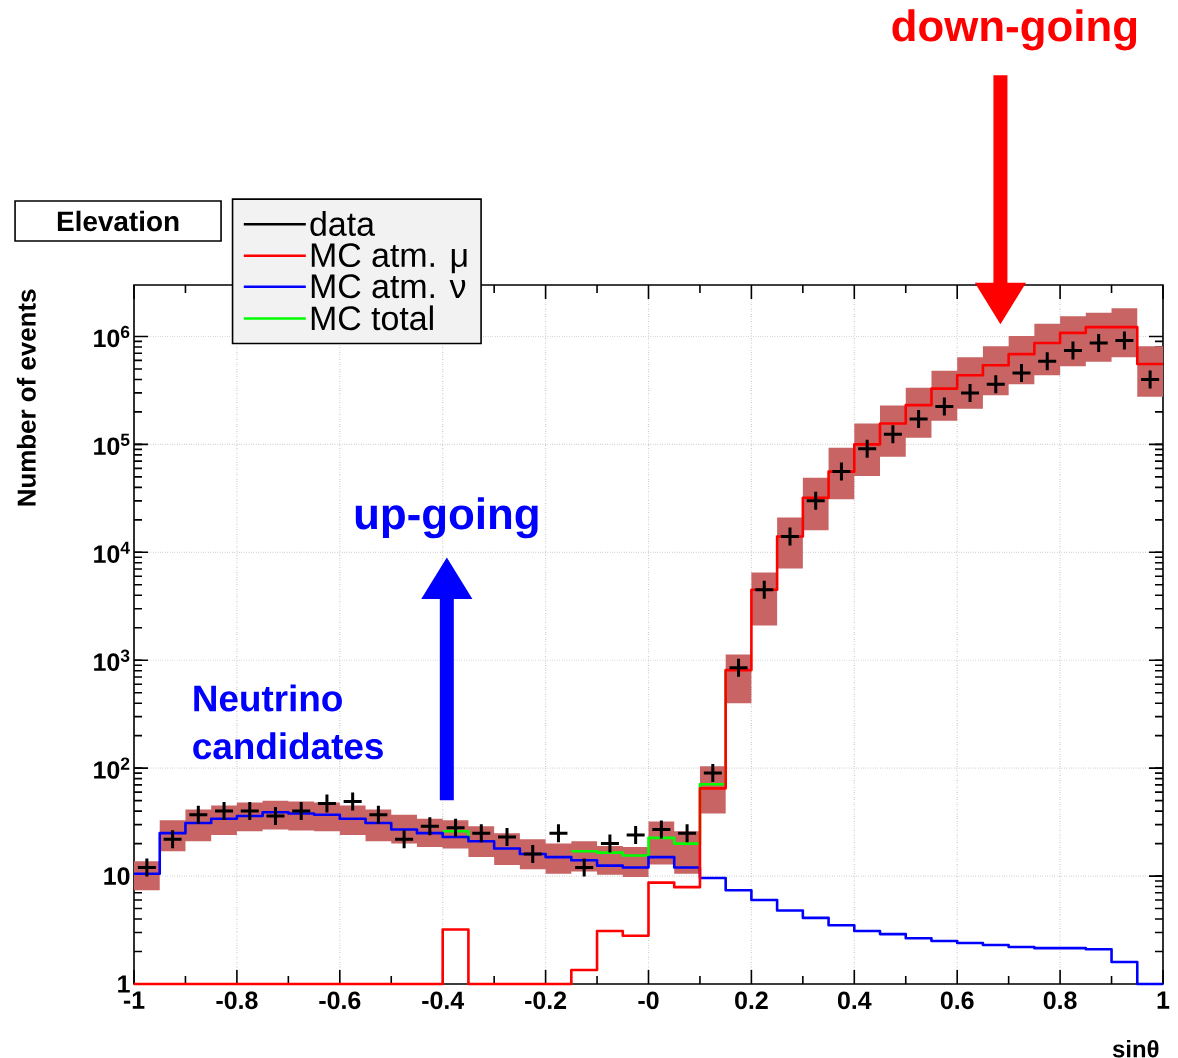  Describe the element at coordinates (446, 518) in the screenshot. I see `annotation: up-going` at that location.